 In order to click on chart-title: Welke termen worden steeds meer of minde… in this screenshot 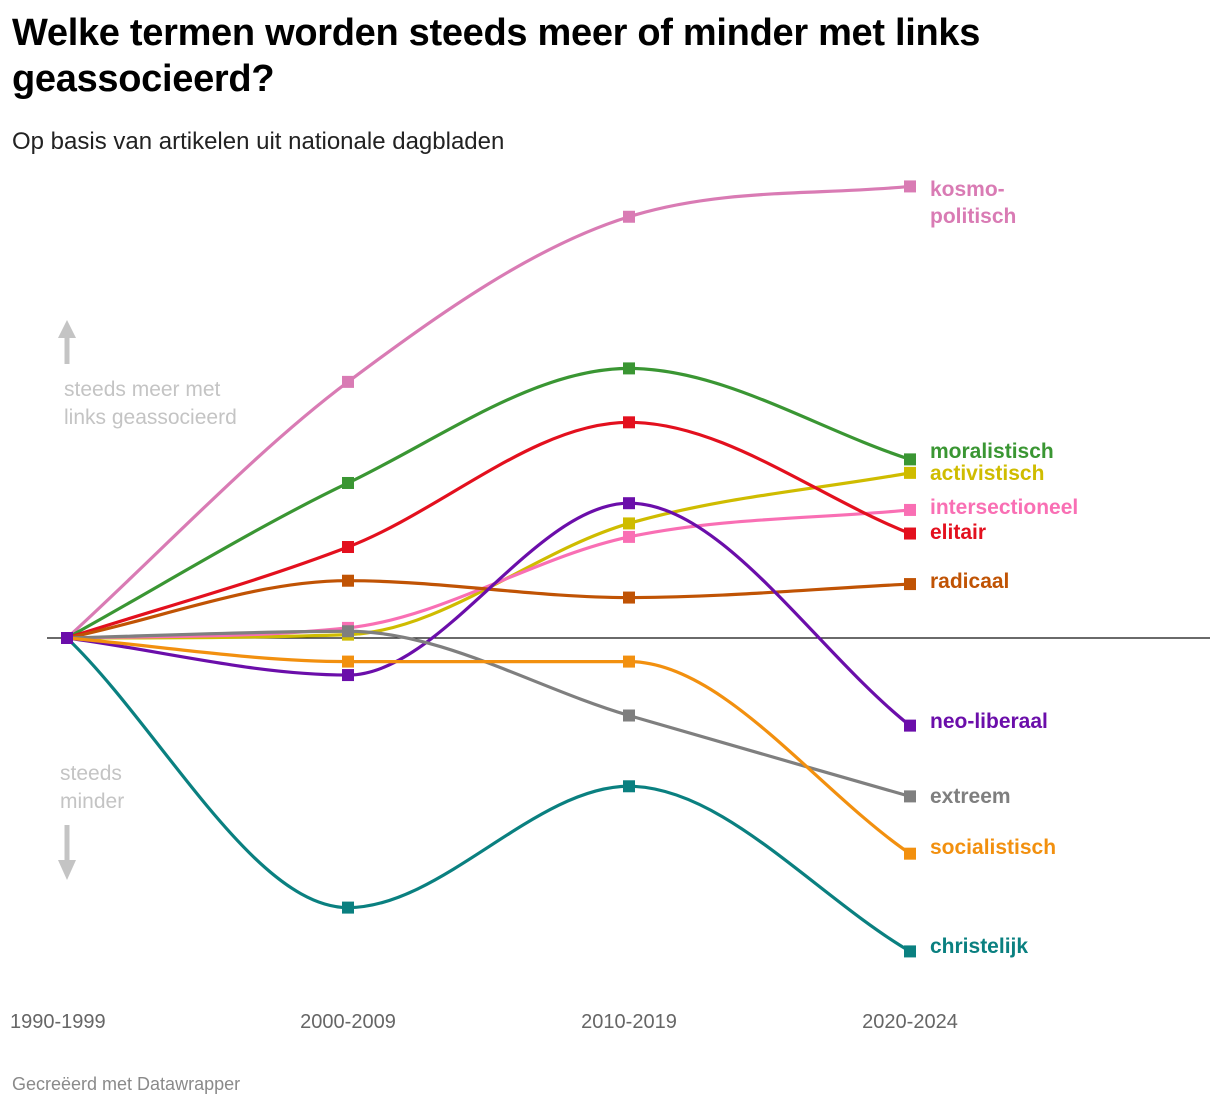, I will do `click(496, 56)`.